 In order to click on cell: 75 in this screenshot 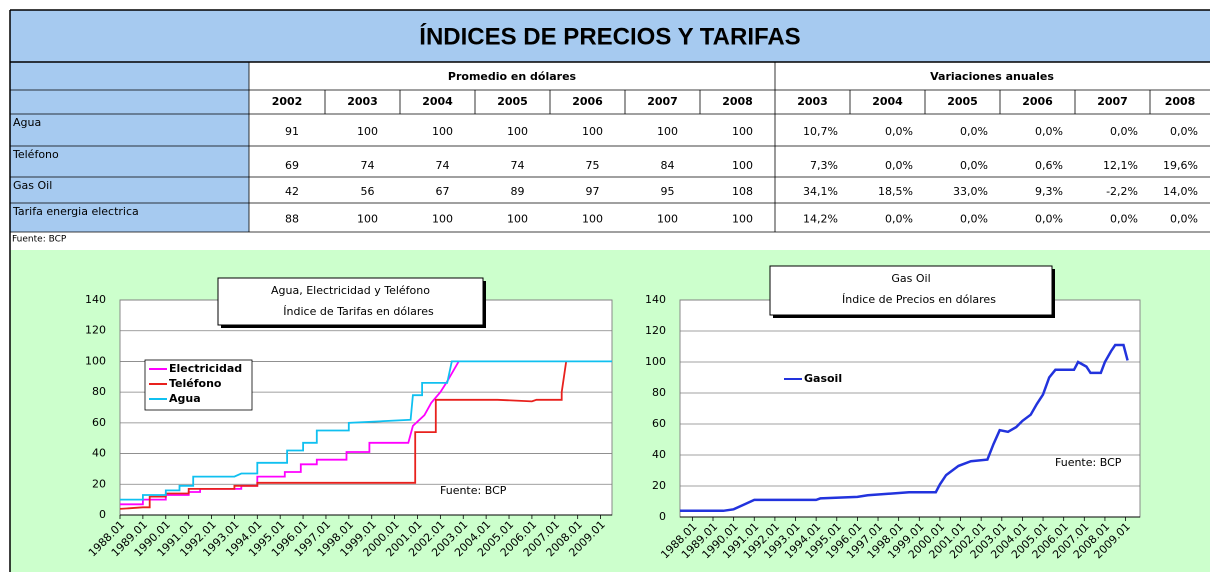, I will do `click(593, 165)`.